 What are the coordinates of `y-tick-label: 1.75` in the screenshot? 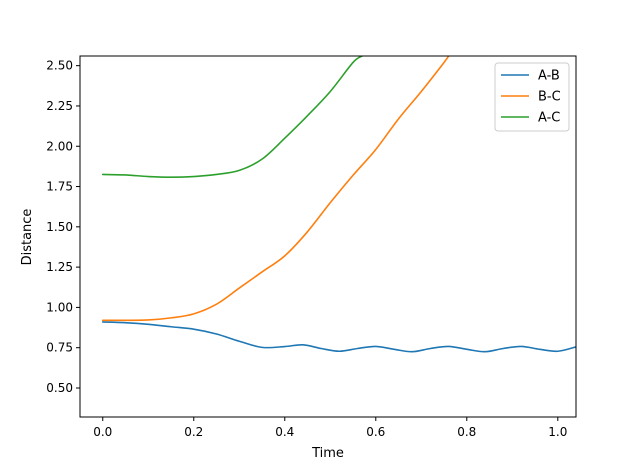 It's located at (59, 187).